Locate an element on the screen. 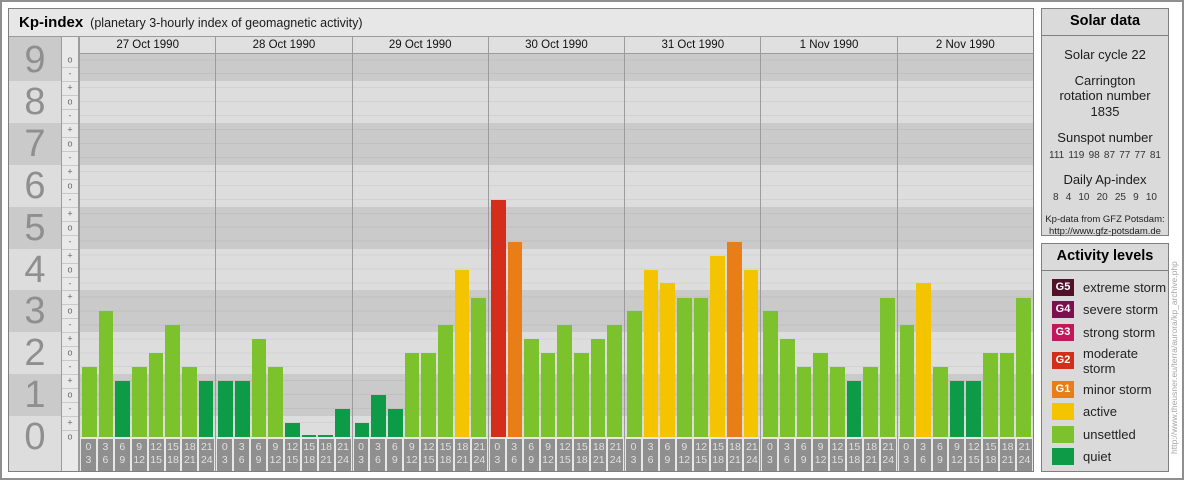  sunspot-values-row: 111 119 98 87 77 77 81 is located at coordinates (1105, 155).